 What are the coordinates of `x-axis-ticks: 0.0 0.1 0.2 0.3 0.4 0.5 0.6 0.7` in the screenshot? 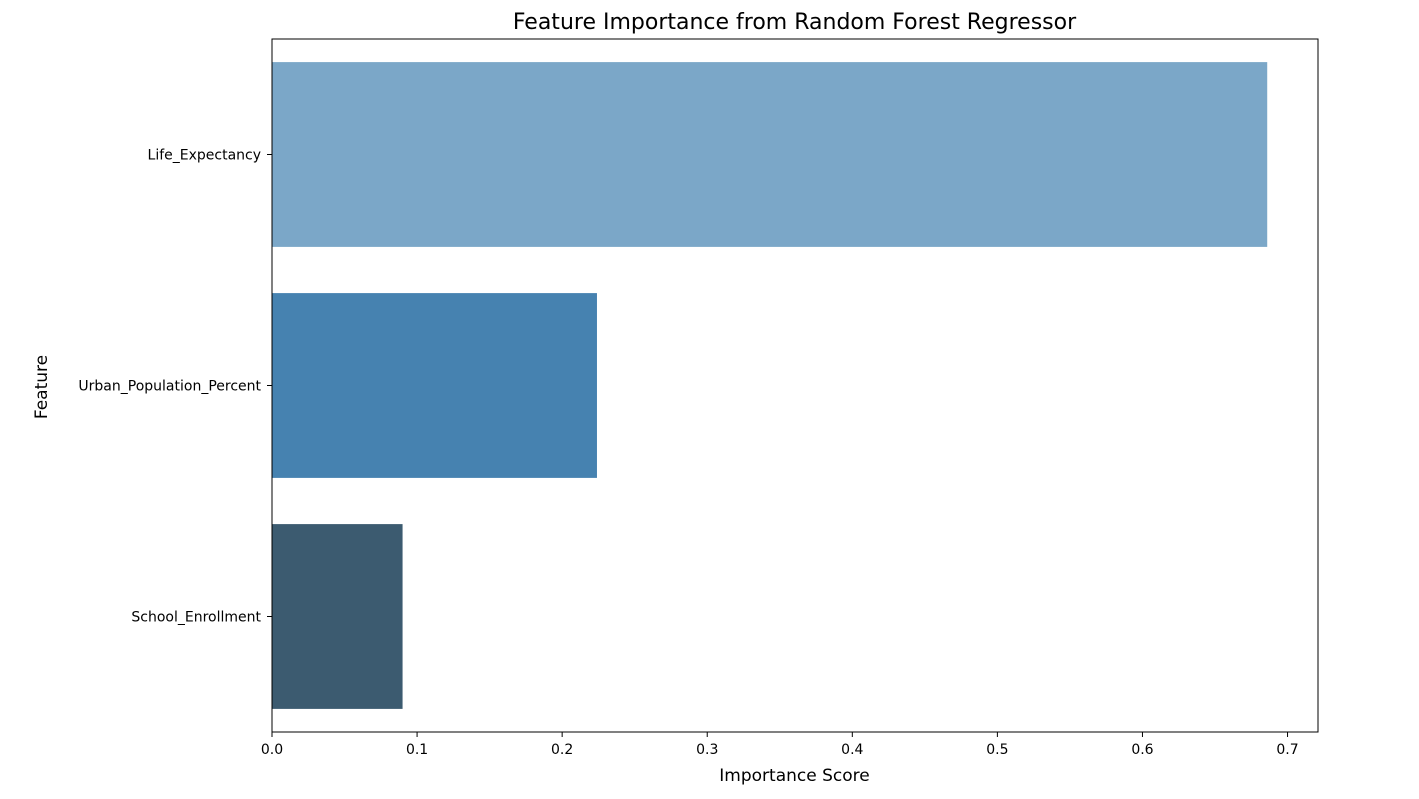 It's located at (780, 745).